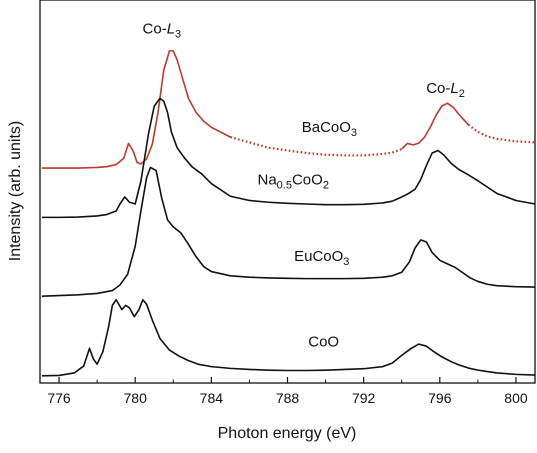 The image size is (537, 453). I want to click on series-label: CoO, so click(323, 342).